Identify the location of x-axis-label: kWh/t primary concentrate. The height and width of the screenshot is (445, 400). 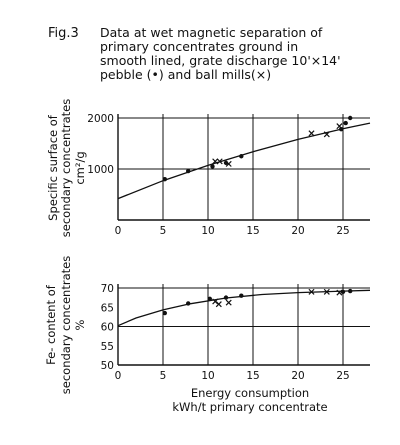
(249, 407).